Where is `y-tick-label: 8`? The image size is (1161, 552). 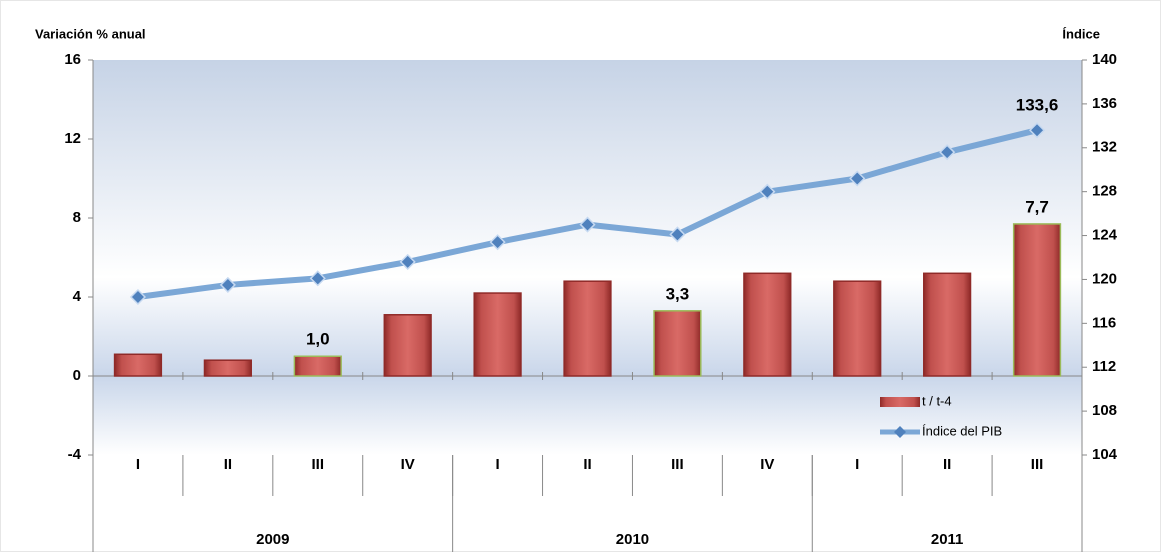 y-tick-label: 8 is located at coordinates (77, 217).